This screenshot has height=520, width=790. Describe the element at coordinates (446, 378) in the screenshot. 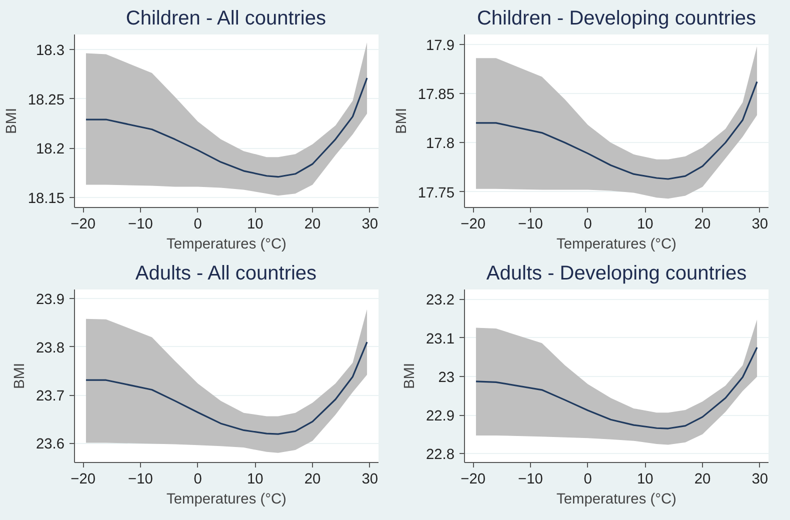

I see `y-tick-label: 23` at that location.